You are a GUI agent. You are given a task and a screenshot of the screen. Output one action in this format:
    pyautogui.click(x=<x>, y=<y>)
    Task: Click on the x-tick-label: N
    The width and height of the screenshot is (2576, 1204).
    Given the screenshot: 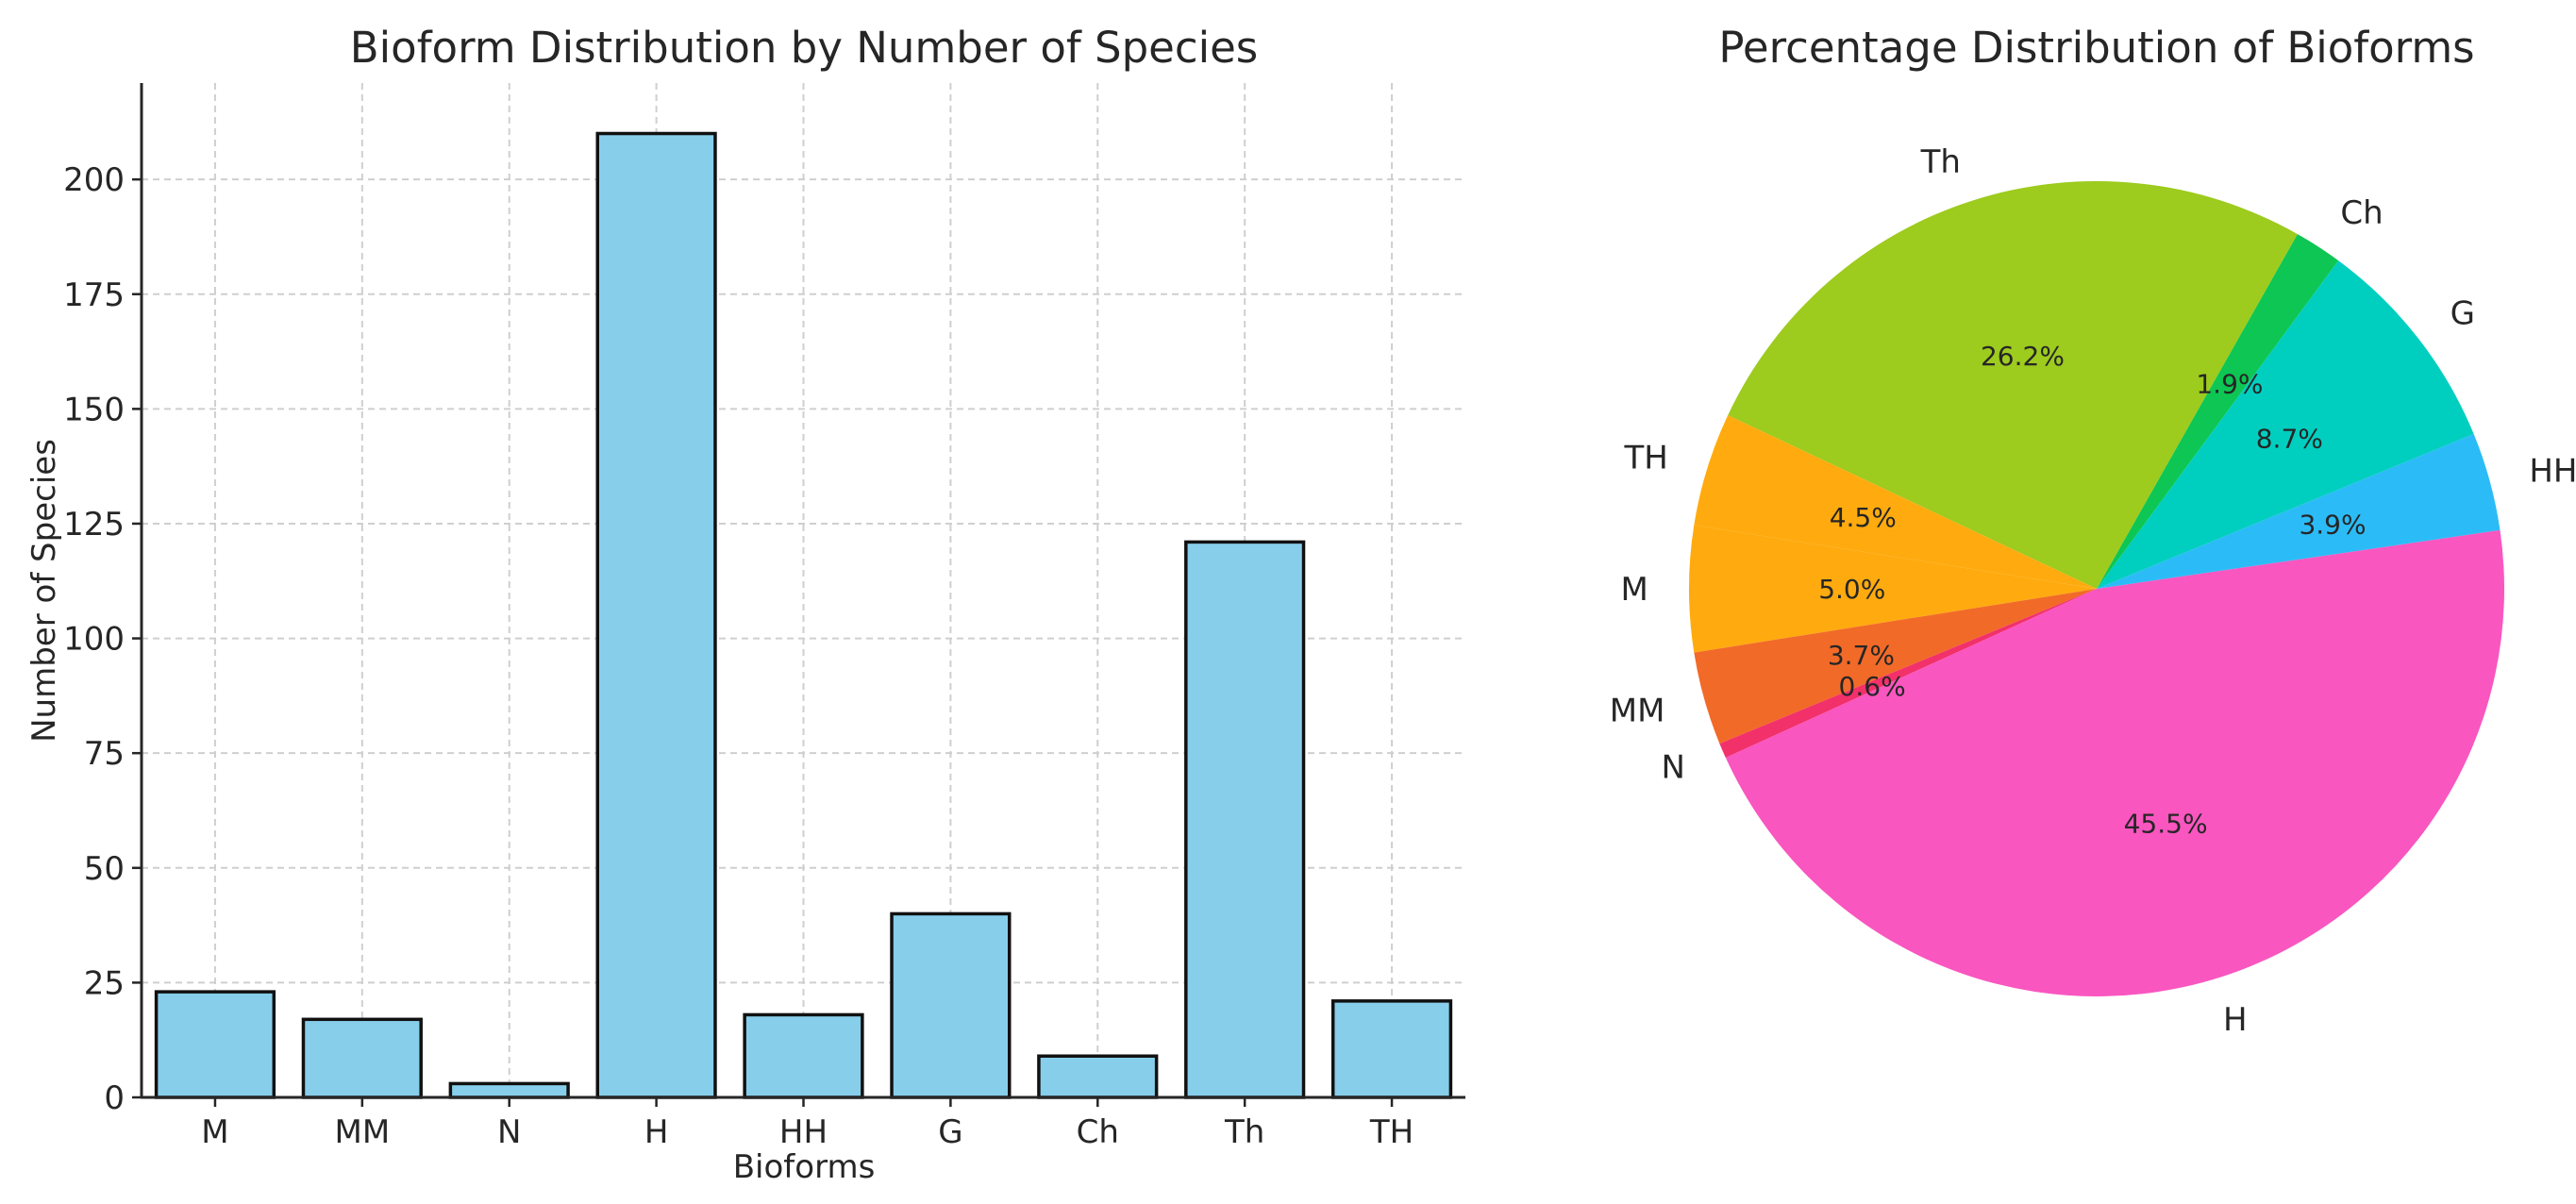 What is the action you would take?
    pyautogui.click(x=509, y=1132)
    